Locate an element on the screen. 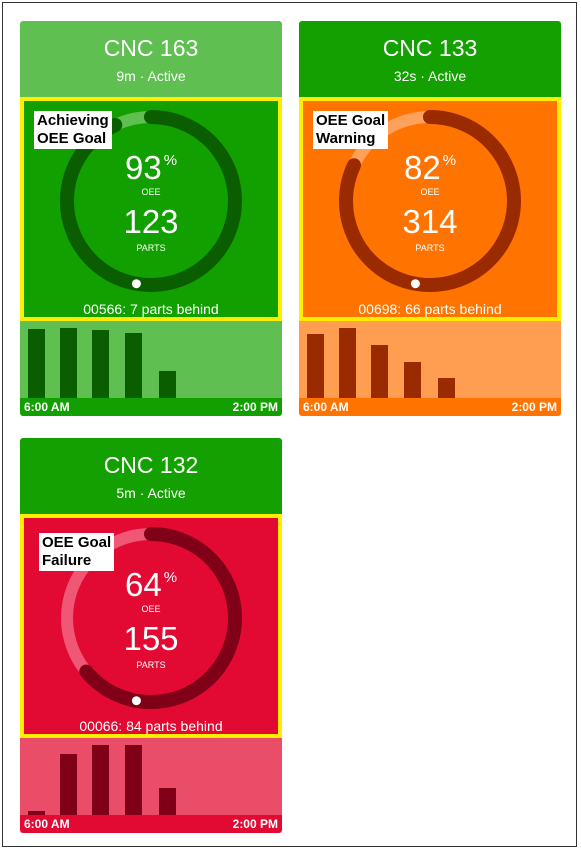 Image resolution: width=581 pixels, height=851 pixels. parts-value: 123 is located at coordinates (151, 221).